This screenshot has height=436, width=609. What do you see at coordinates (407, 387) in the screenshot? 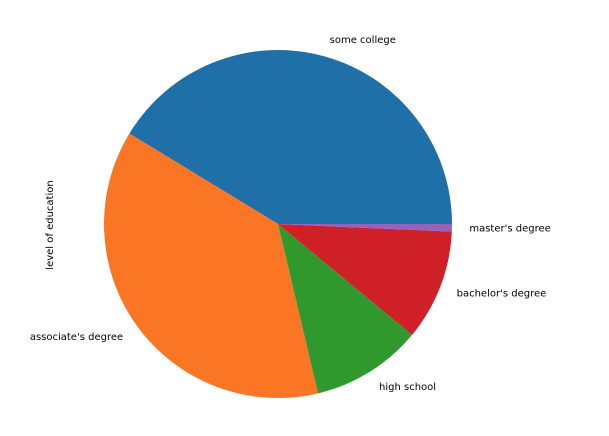
I see `pie-label-2: high school` at bounding box center [407, 387].